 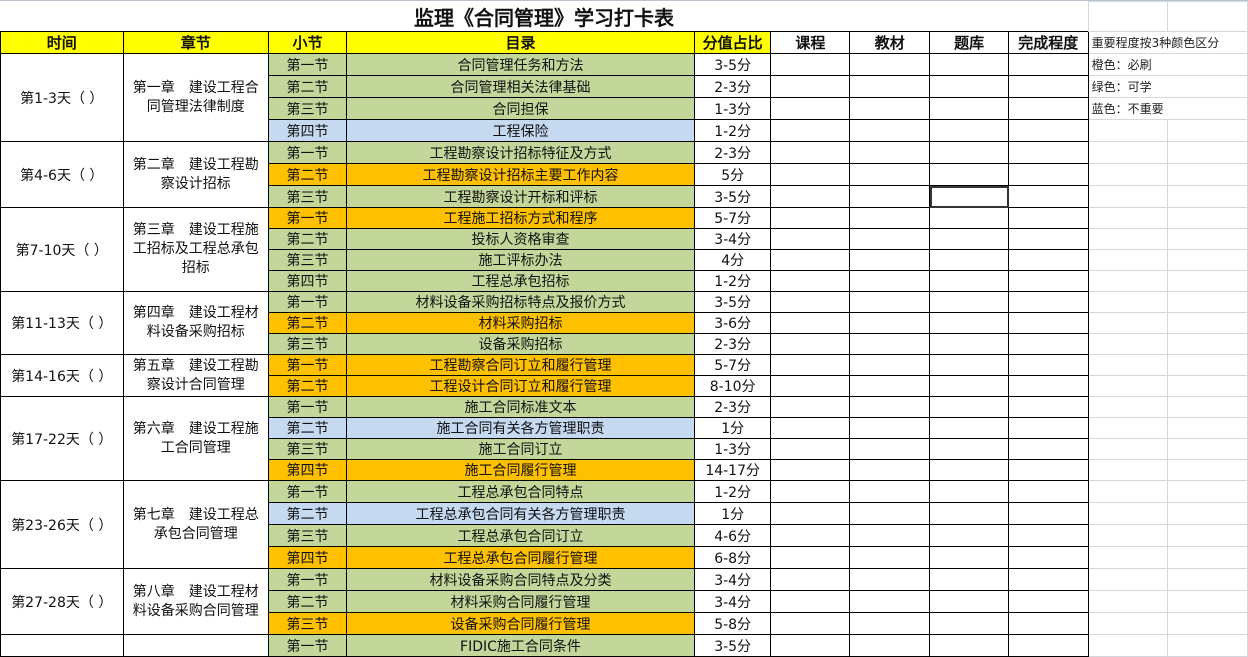 I want to click on topic-cell: 工程勘察合同订立和履行管理, so click(x=520, y=365).